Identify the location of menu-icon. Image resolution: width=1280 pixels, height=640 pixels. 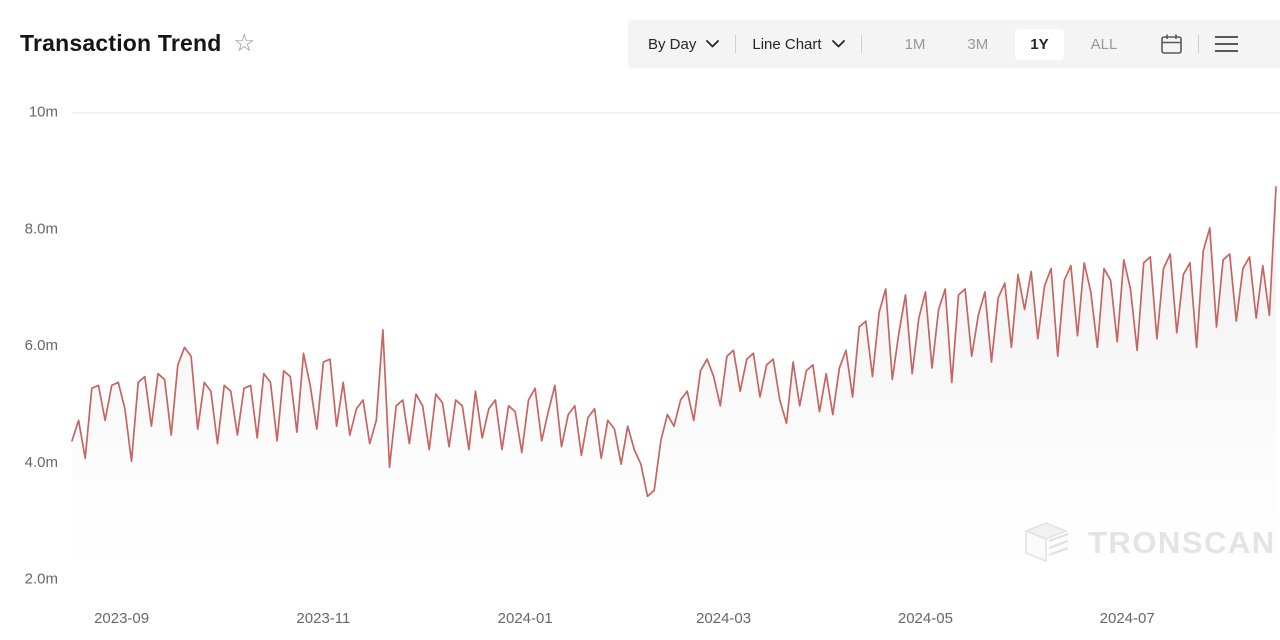
(1227, 44).